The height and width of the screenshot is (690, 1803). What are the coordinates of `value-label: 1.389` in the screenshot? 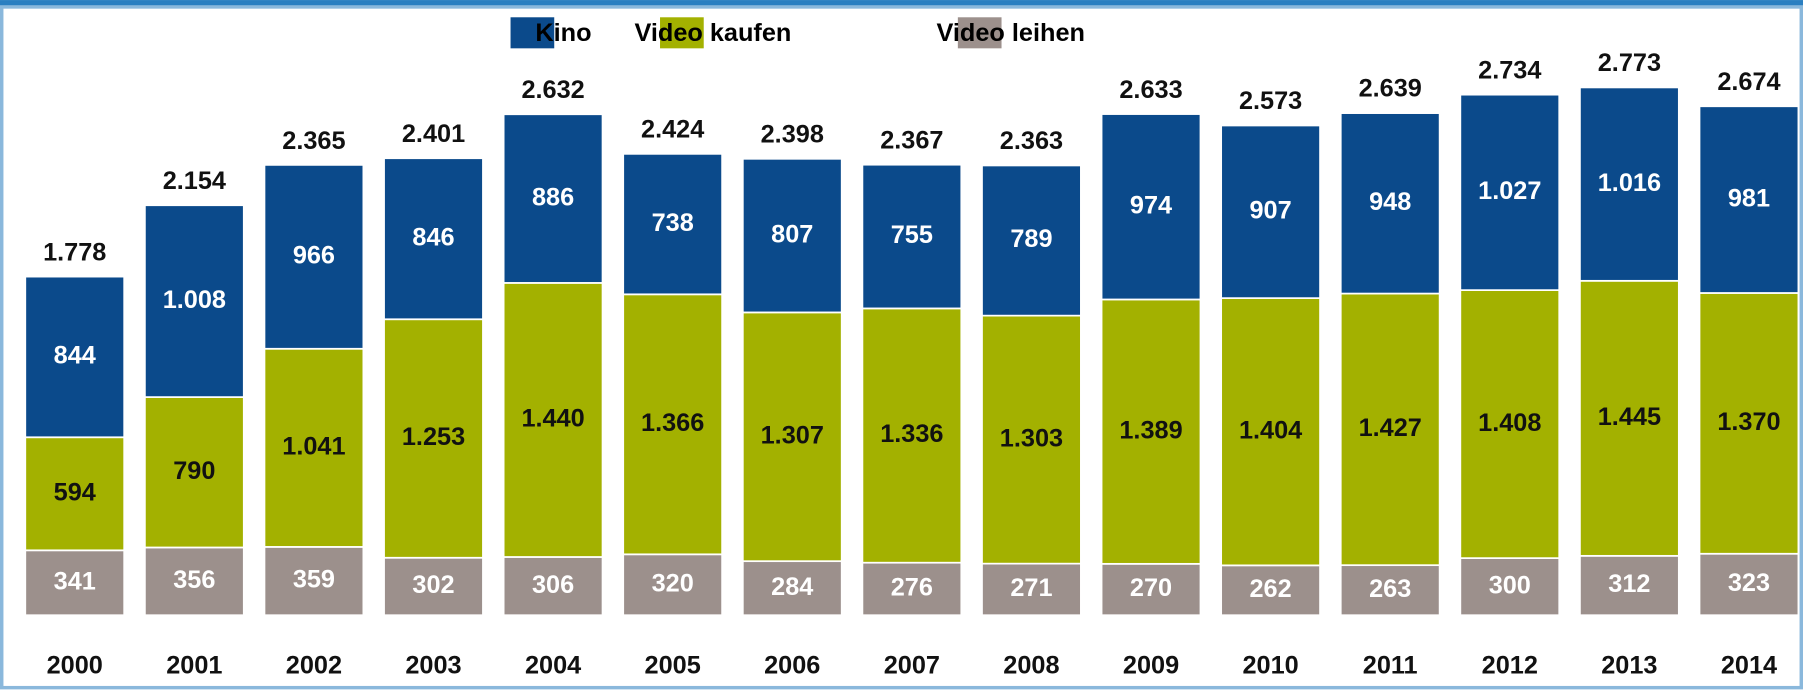 It's located at (1150, 430).